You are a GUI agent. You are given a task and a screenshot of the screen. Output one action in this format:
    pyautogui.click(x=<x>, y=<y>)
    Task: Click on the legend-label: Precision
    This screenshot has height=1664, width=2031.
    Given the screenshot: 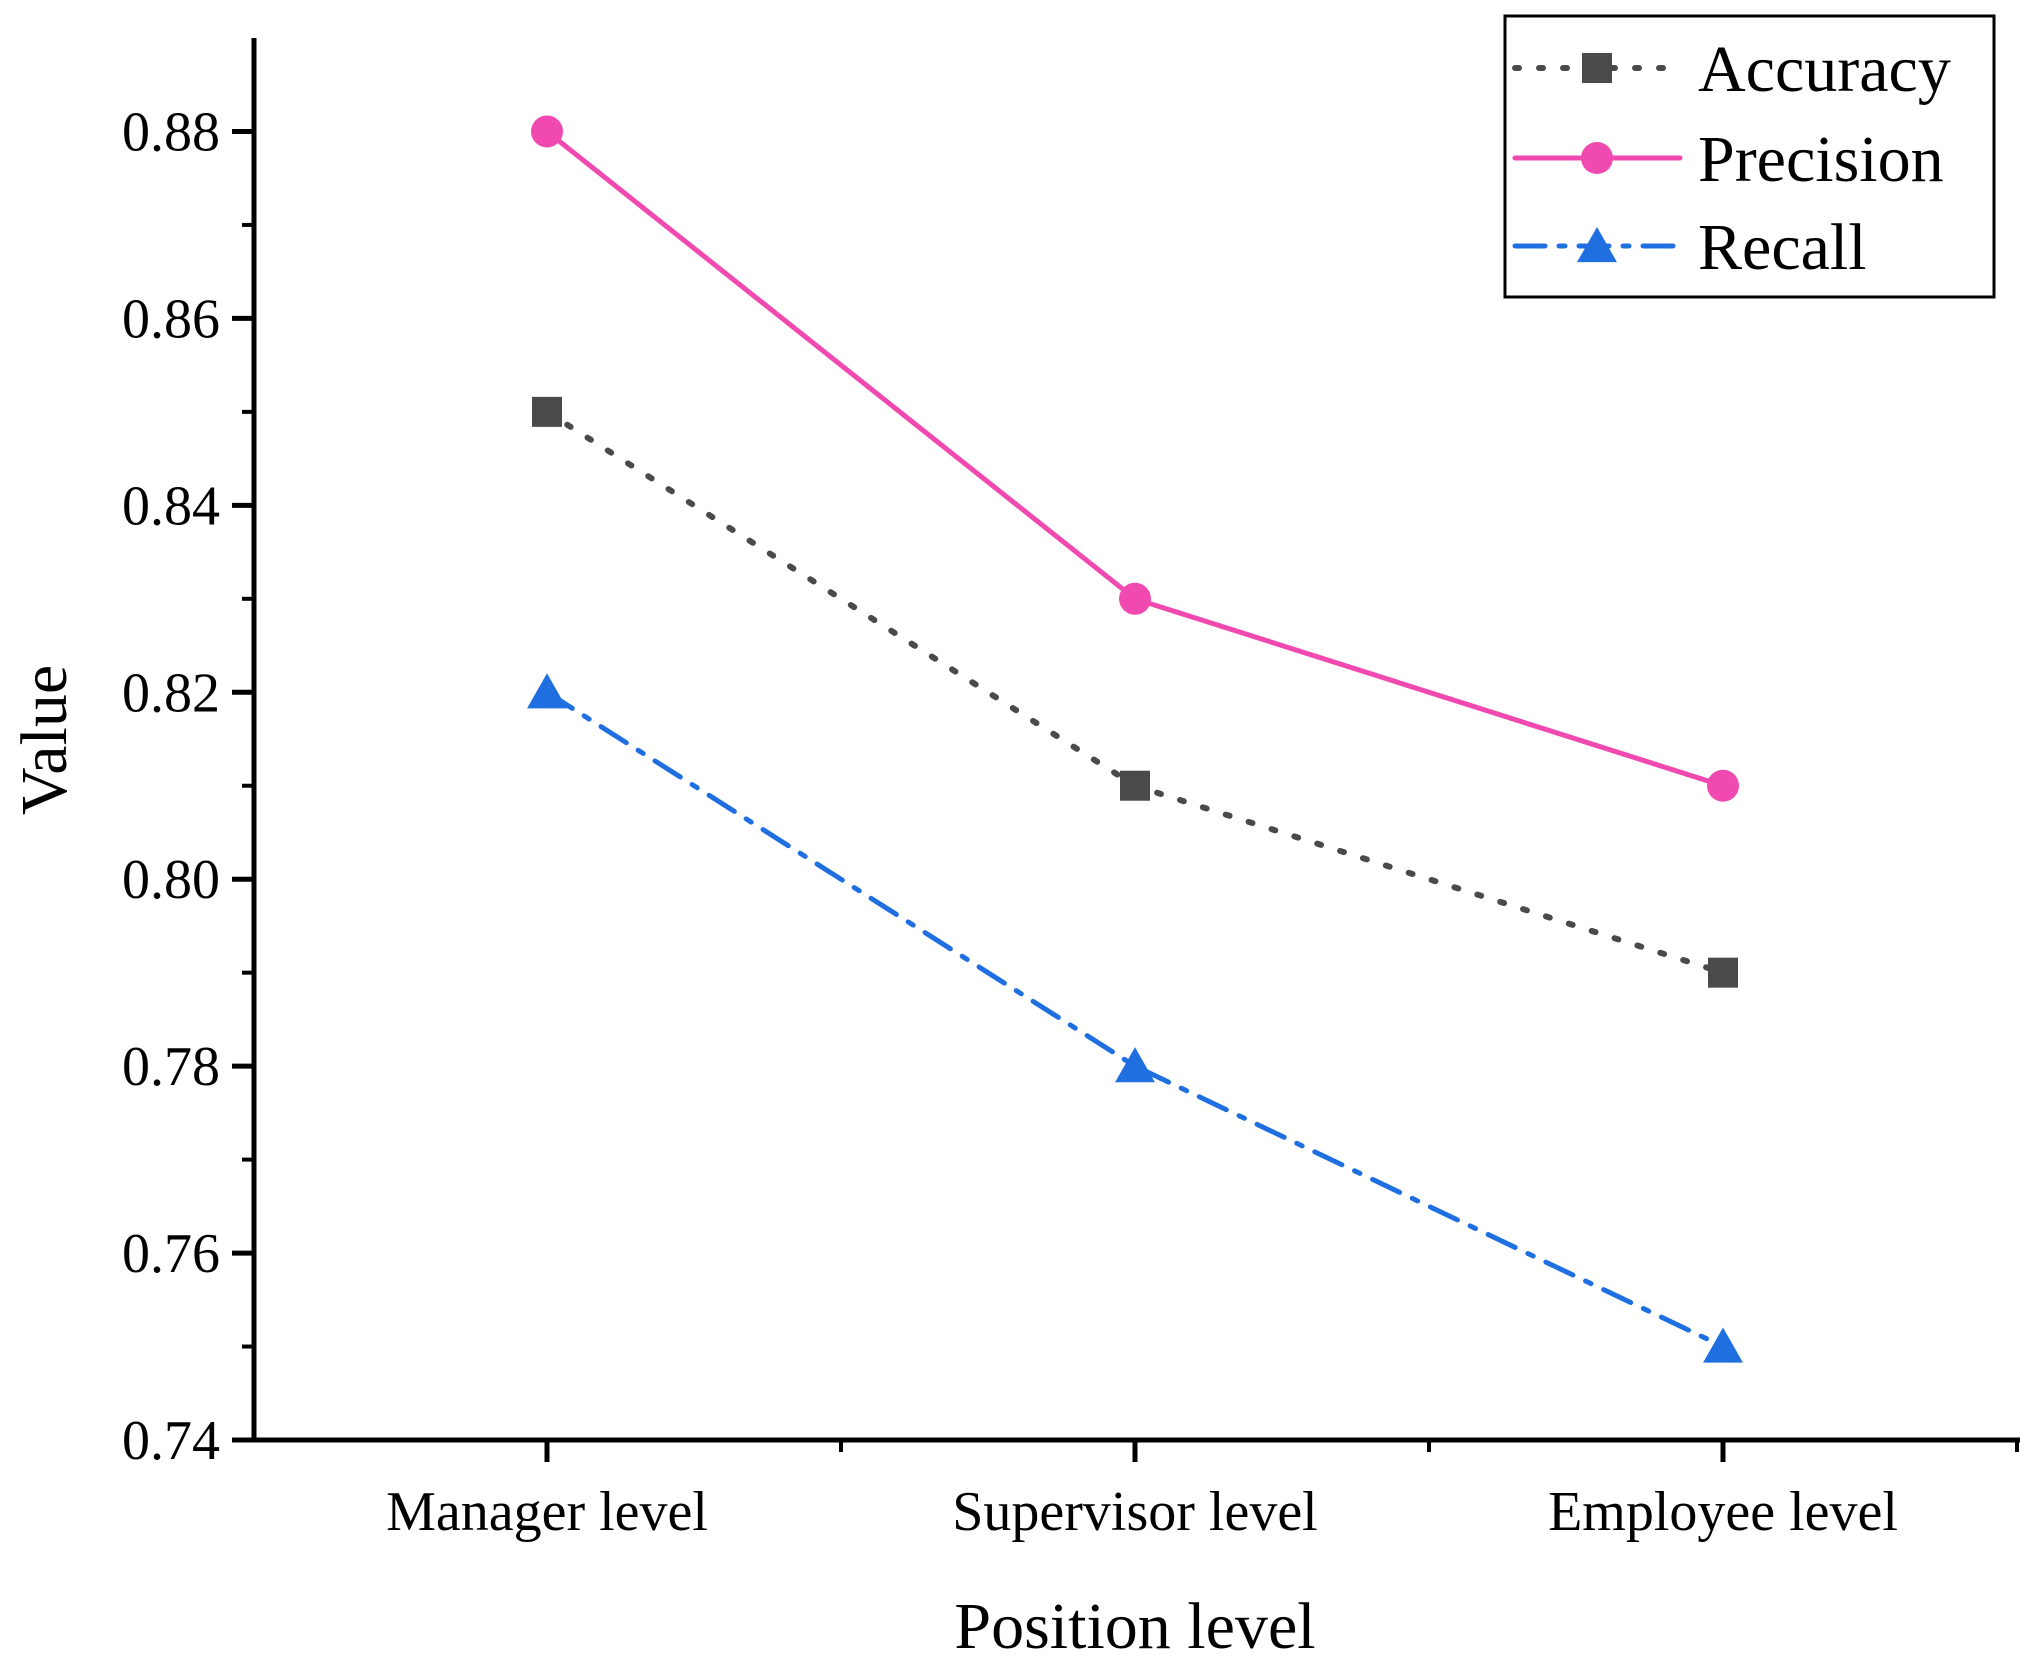 What is the action you would take?
    pyautogui.click(x=1821, y=159)
    